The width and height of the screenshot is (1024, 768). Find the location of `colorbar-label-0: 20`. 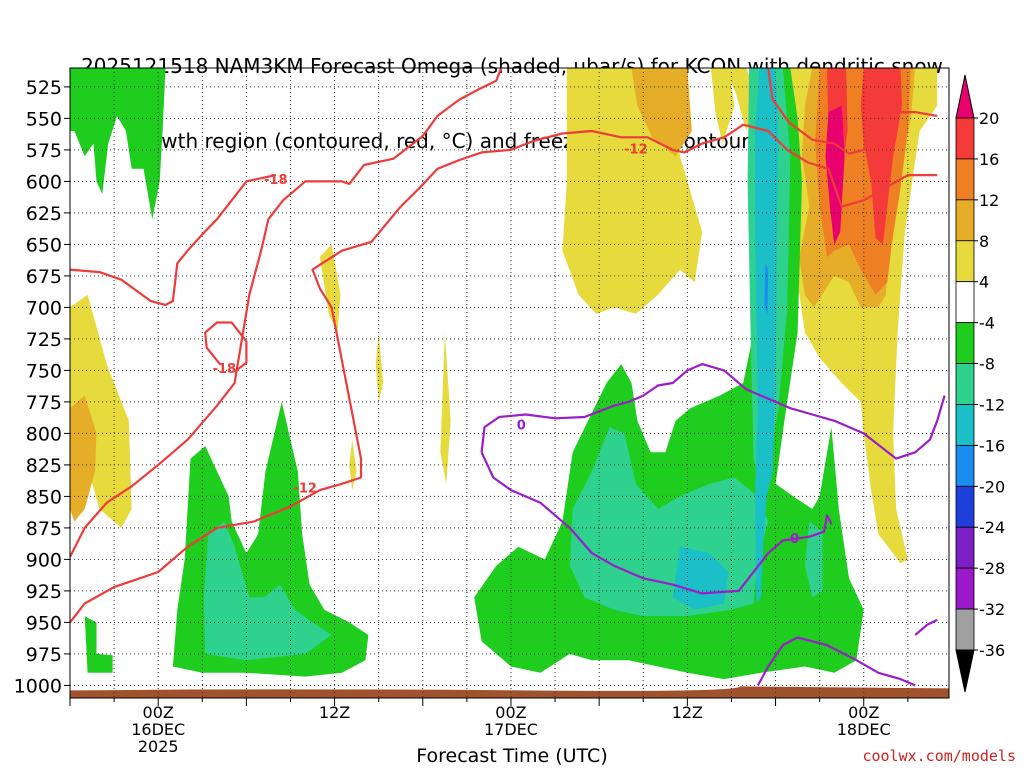

colorbar-label-0: 20 is located at coordinates (989, 118).